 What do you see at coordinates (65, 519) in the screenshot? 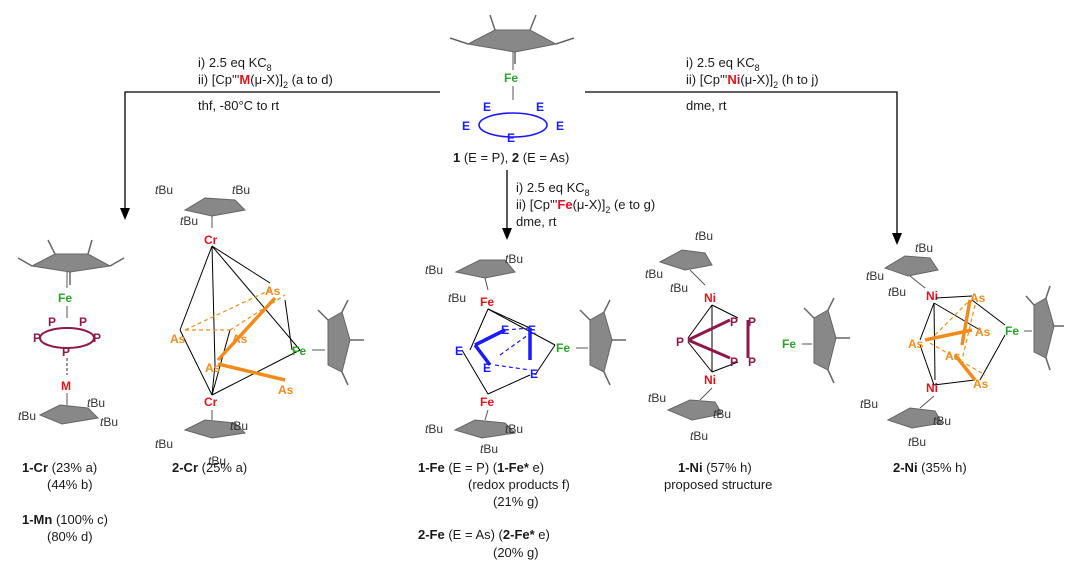
I see `caption-1-mn: 1-Mn (100% c)` at bounding box center [65, 519].